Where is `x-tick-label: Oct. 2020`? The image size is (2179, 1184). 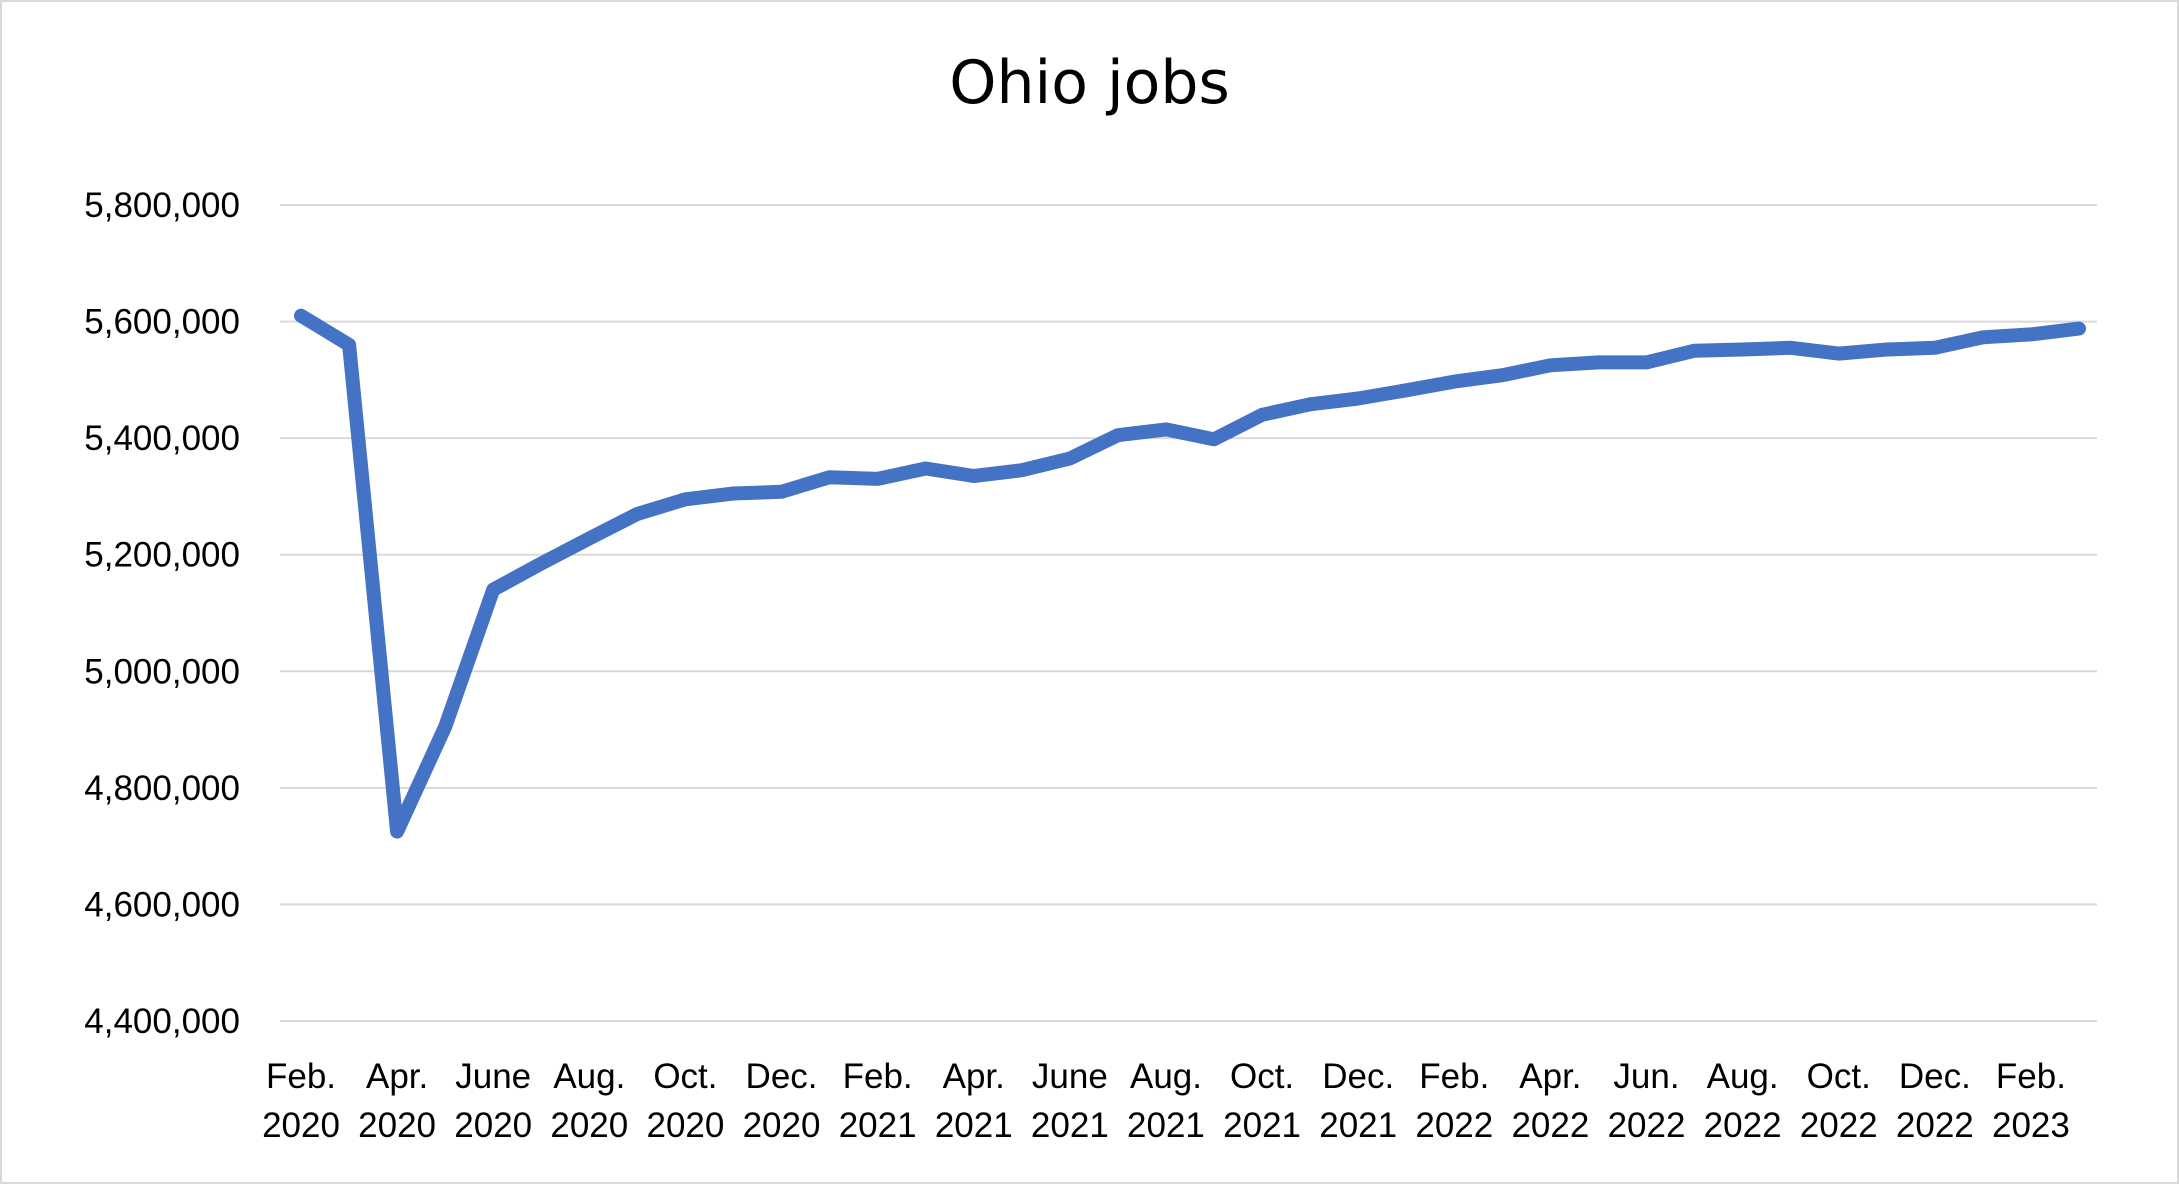 x-tick-label: Oct. 2020 is located at coordinates (685, 1101).